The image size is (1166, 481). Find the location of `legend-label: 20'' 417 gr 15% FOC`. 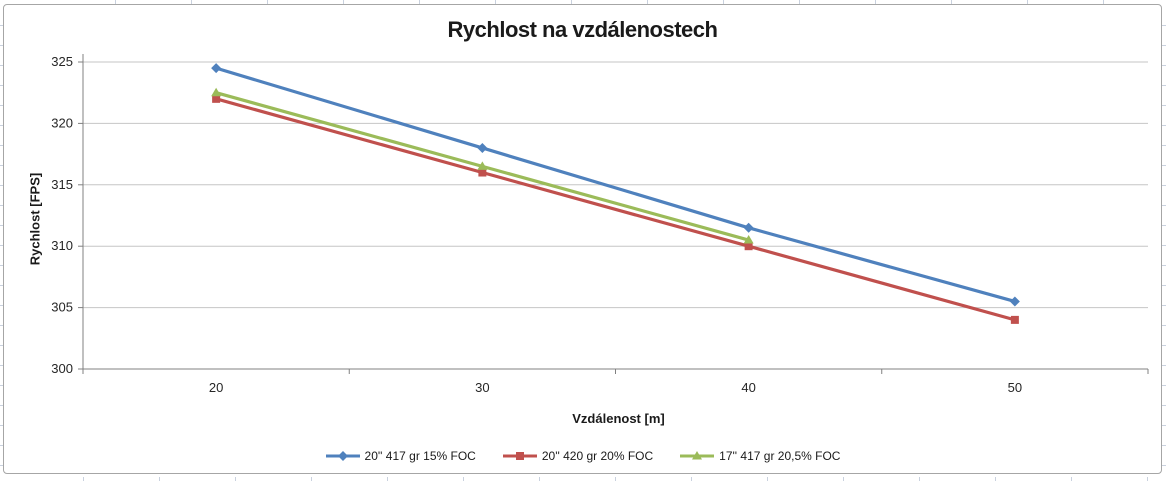

legend-label: 20'' 417 gr 15% FOC is located at coordinates (420, 456).